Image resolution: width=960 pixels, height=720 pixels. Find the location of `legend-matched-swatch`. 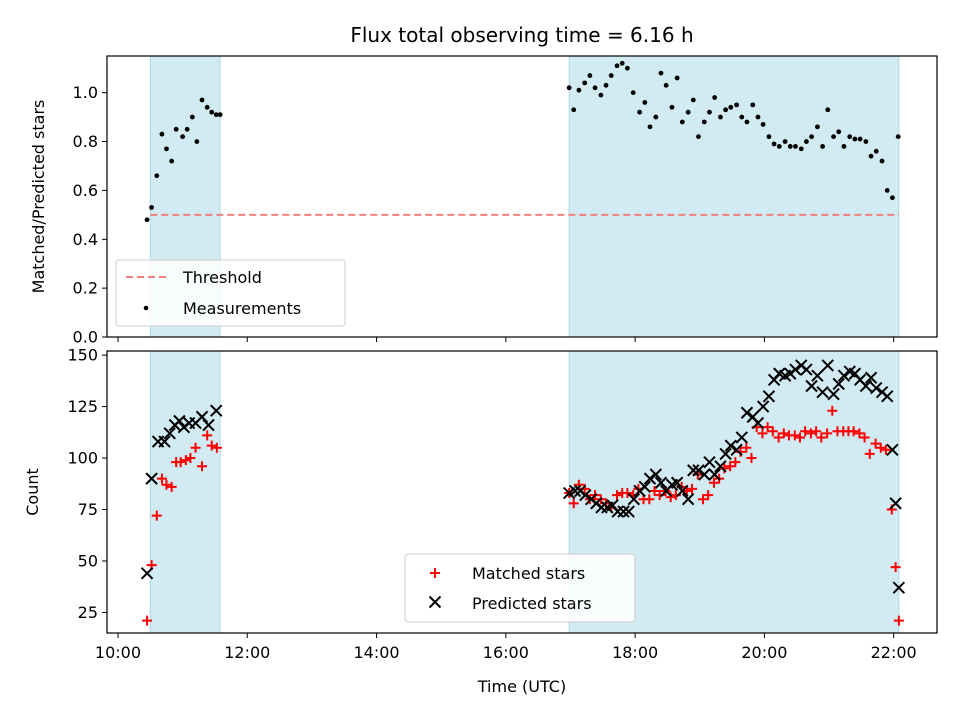

legend-matched-swatch is located at coordinates (435, 573).